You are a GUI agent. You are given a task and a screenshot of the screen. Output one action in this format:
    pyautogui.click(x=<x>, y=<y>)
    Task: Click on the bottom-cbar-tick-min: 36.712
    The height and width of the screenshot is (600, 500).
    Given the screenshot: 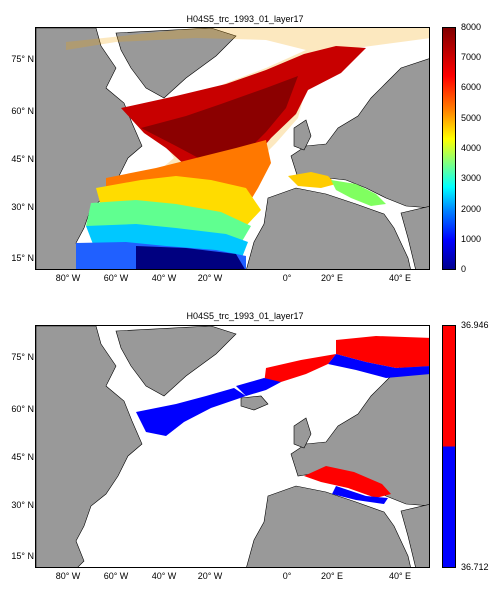 What is the action you would take?
    pyautogui.click(x=475, y=567)
    